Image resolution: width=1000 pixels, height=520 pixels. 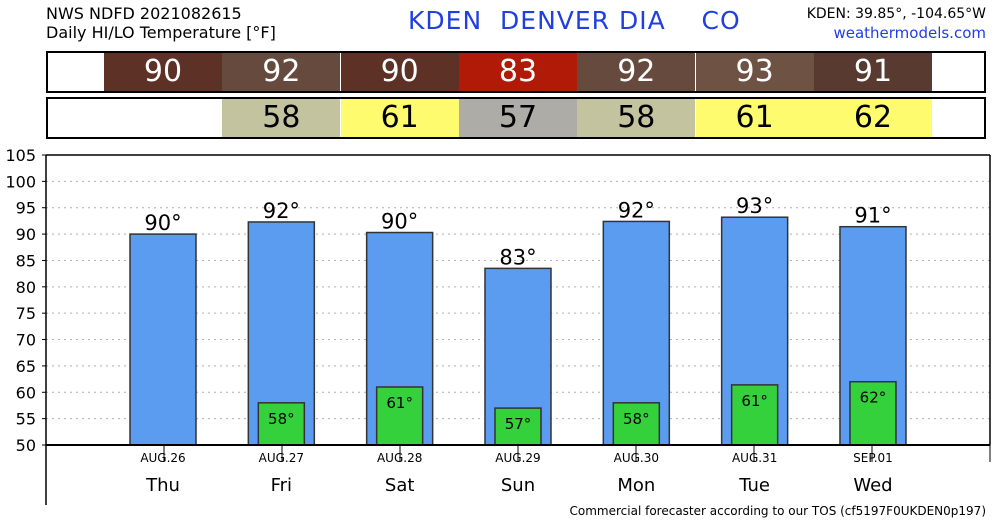 I want to click on lo-temp-cell-1: 58, so click(x=281, y=118).